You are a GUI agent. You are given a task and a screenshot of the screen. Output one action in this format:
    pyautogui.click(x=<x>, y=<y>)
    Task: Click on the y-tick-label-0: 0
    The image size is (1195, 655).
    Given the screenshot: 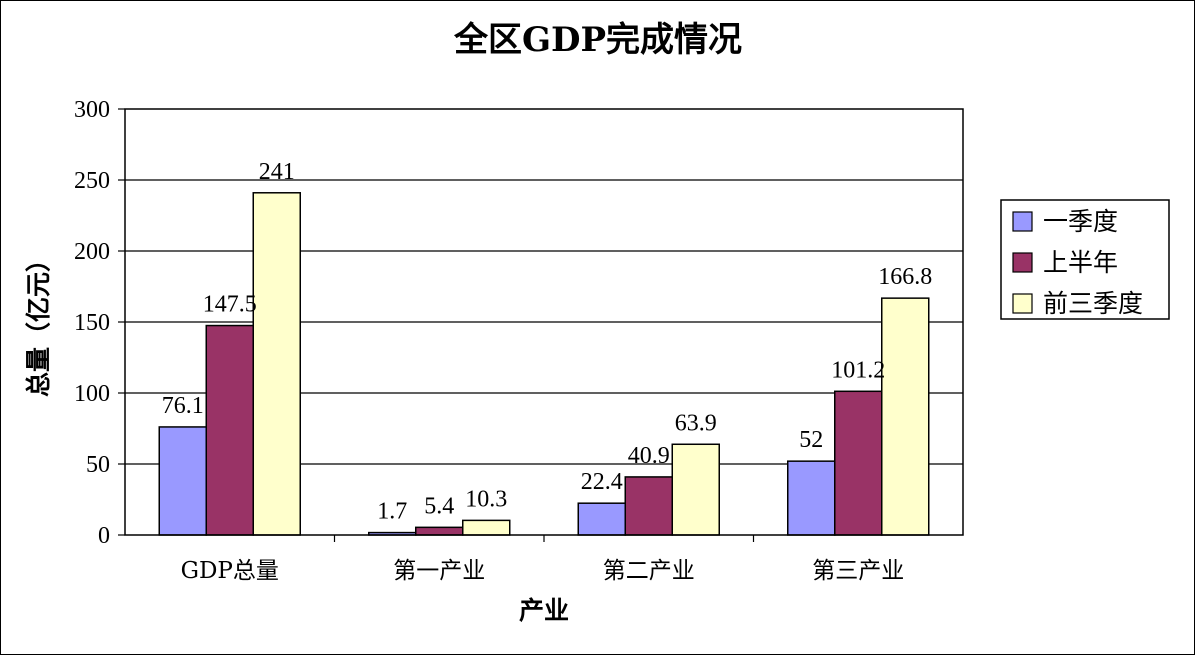 What is the action you would take?
    pyautogui.click(x=104, y=536)
    